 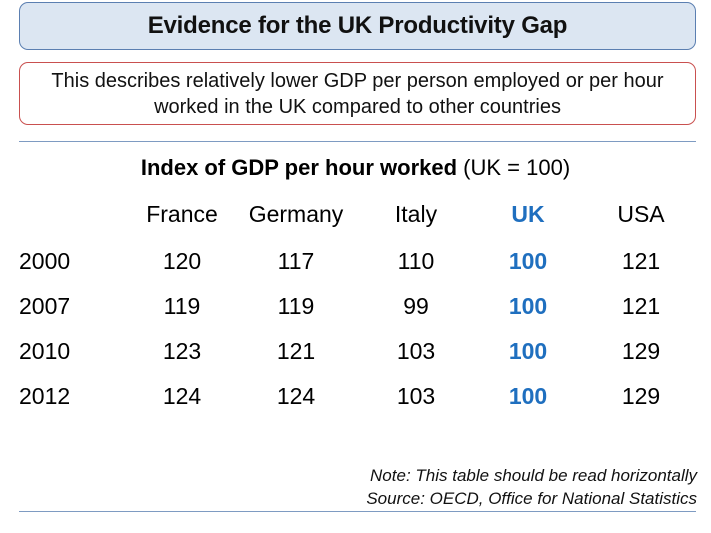 I want to click on bottom-divider, so click(x=357, y=511).